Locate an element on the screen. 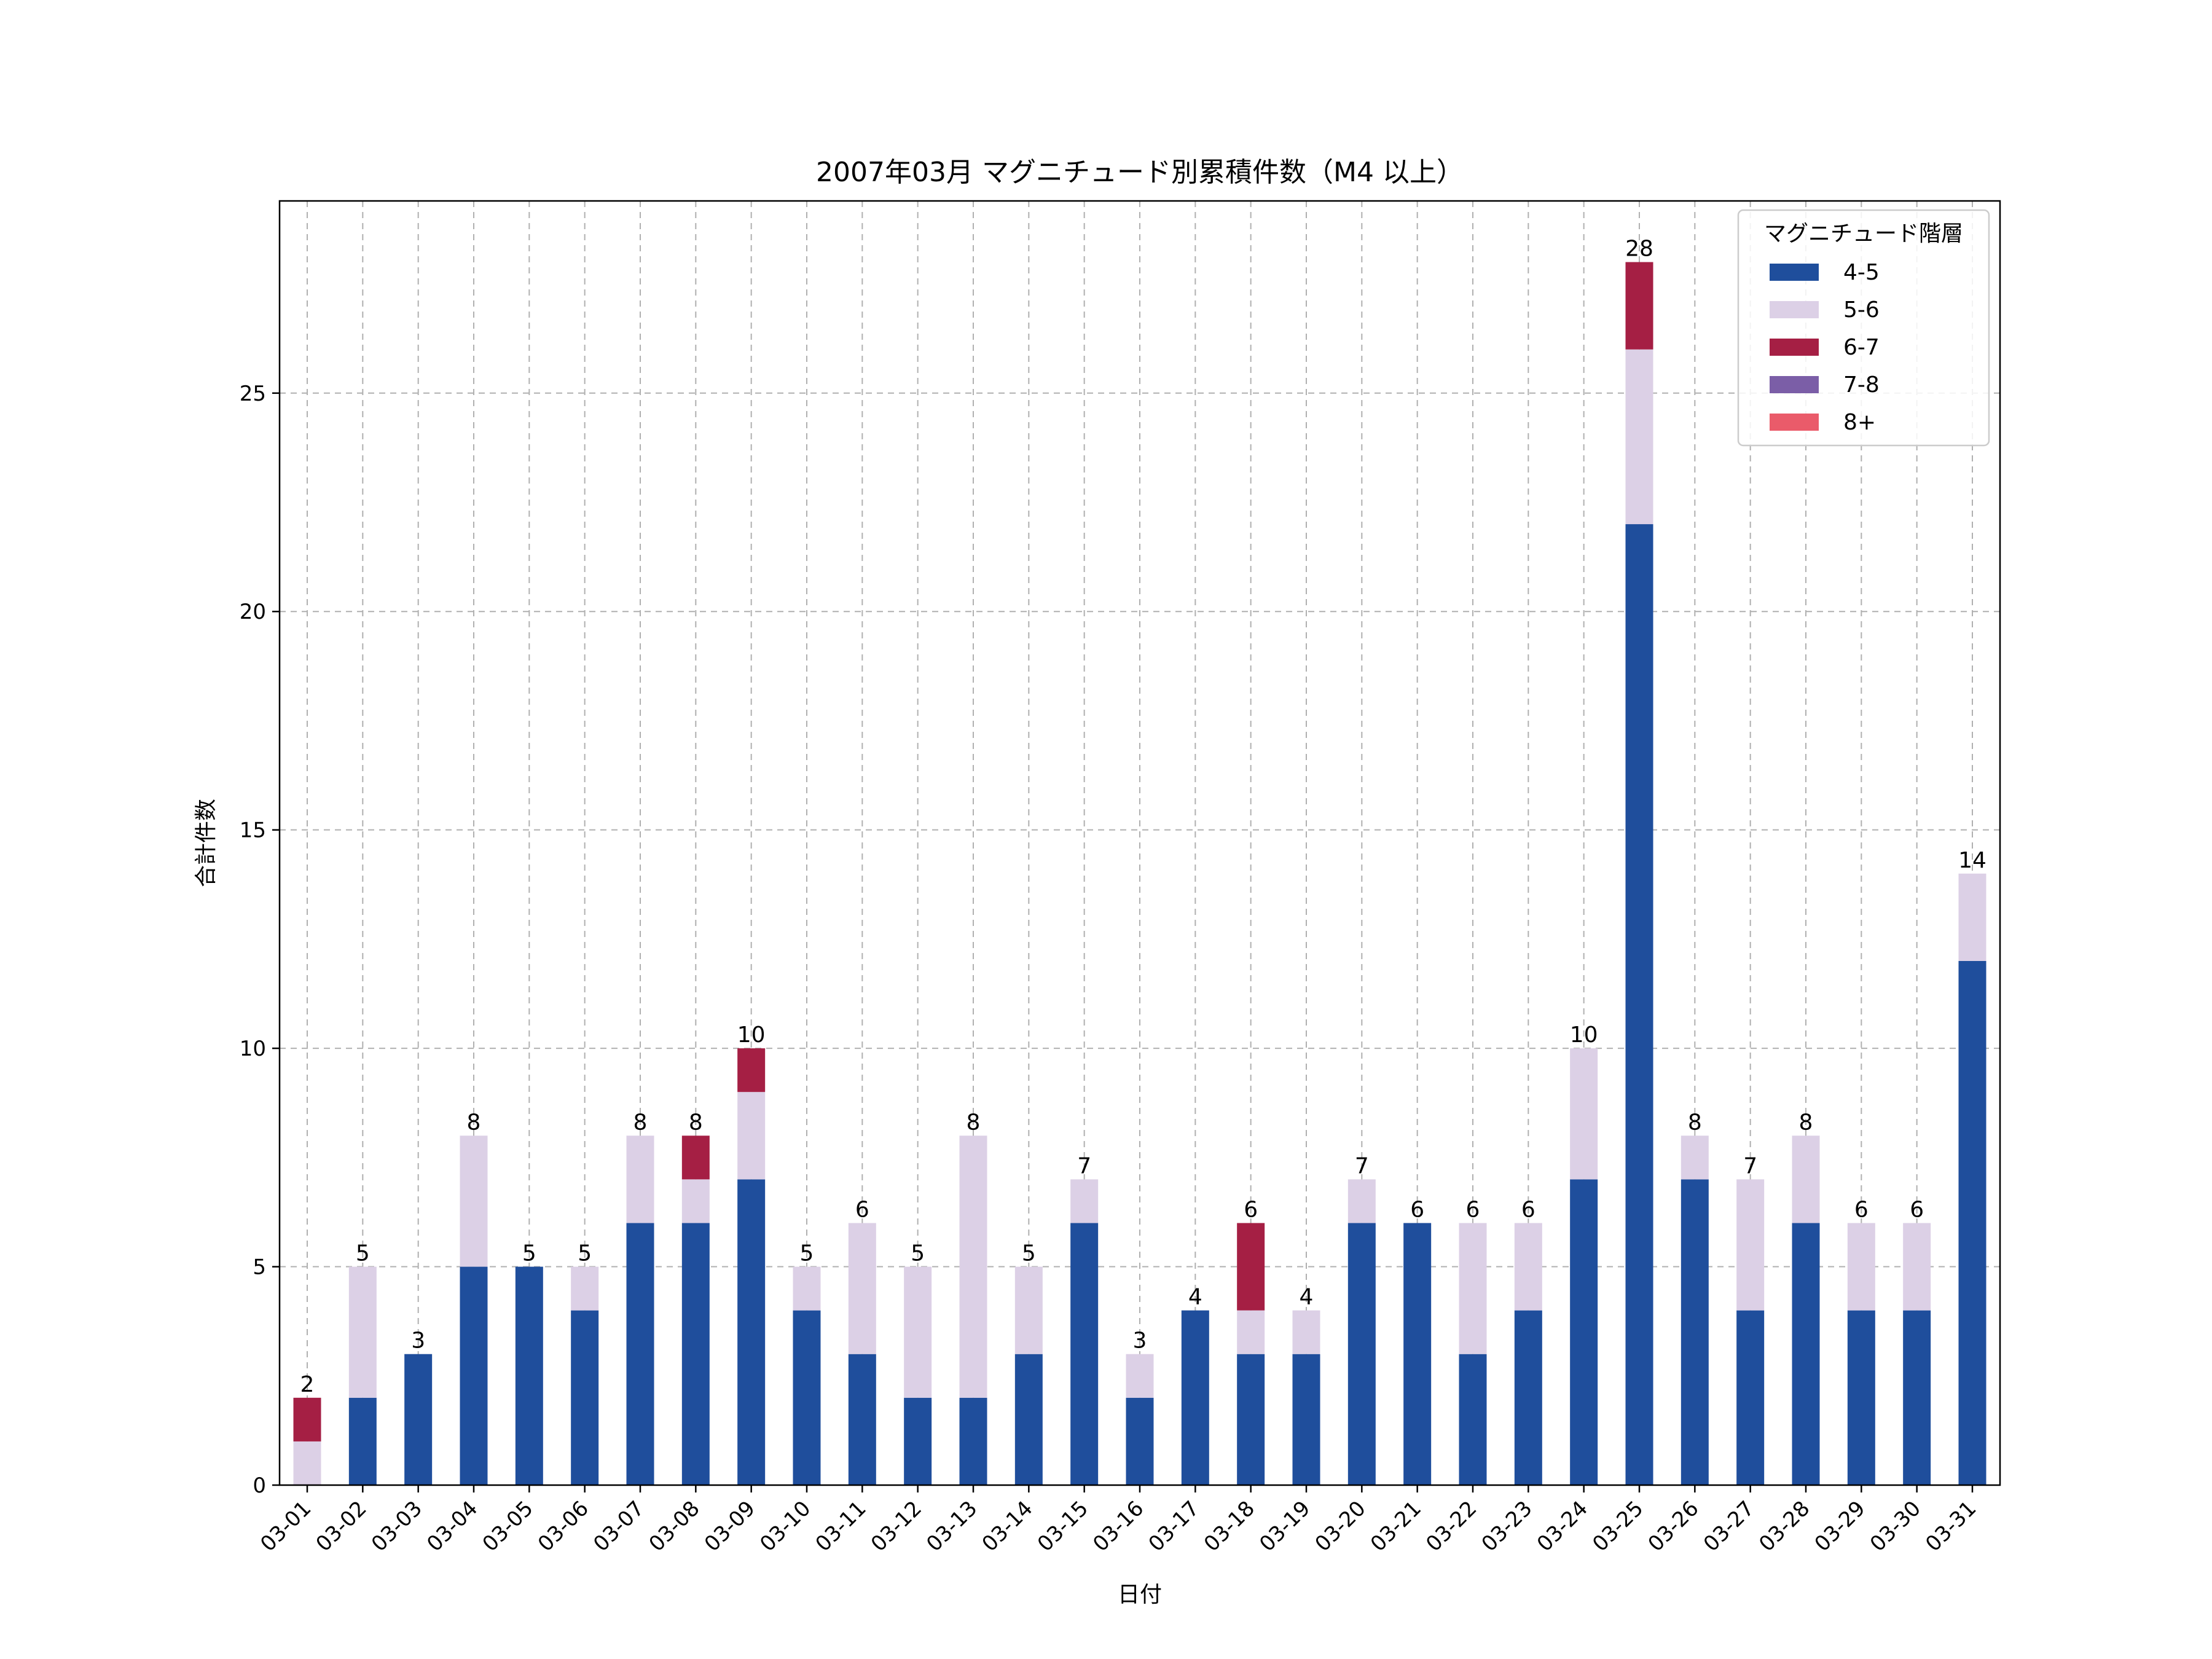 Image resolution: width=2212 pixels, height=1659 pixels. y-tick-label: 20 is located at coordinates (253, 612).